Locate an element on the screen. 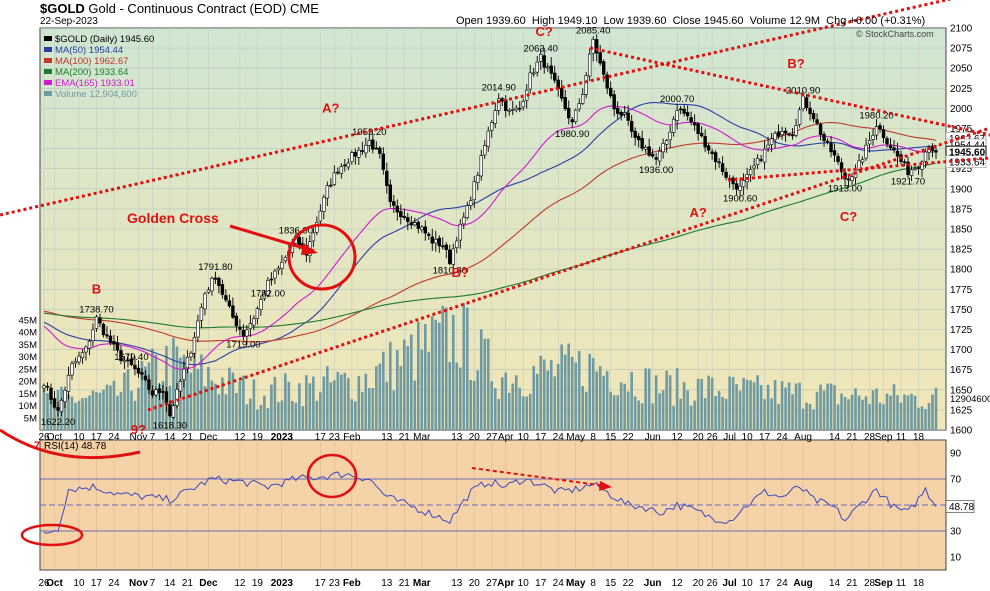 The image size is (990, 591). x-tick-label: 27 is located at coordinates (492, 437).